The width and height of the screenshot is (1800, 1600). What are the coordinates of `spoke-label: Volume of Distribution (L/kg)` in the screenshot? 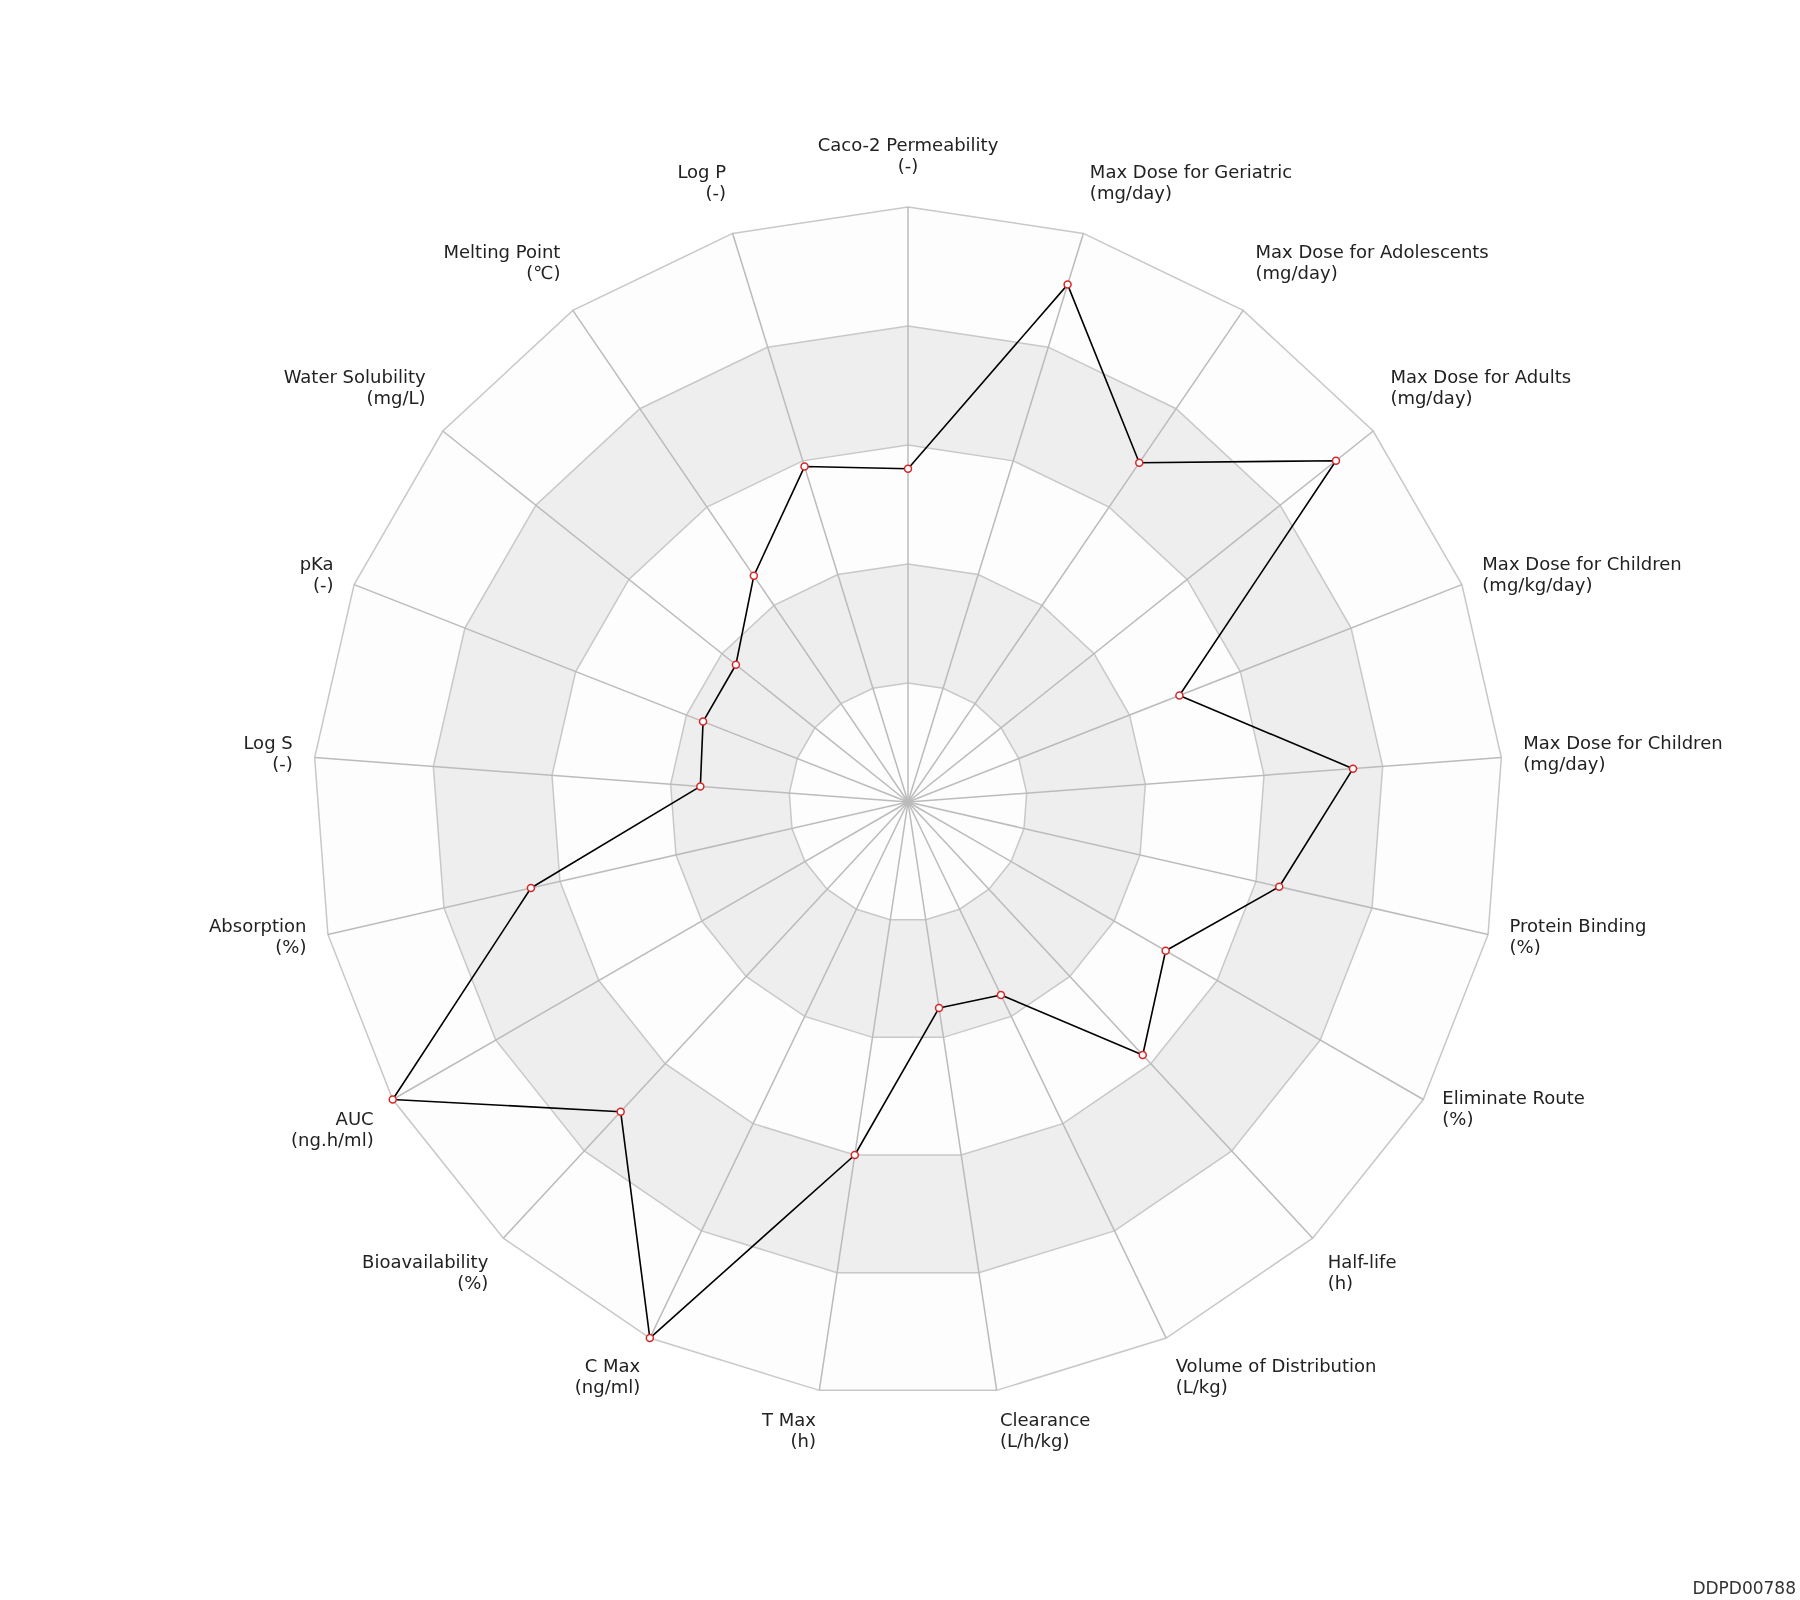 It's located at (1276, 1375).